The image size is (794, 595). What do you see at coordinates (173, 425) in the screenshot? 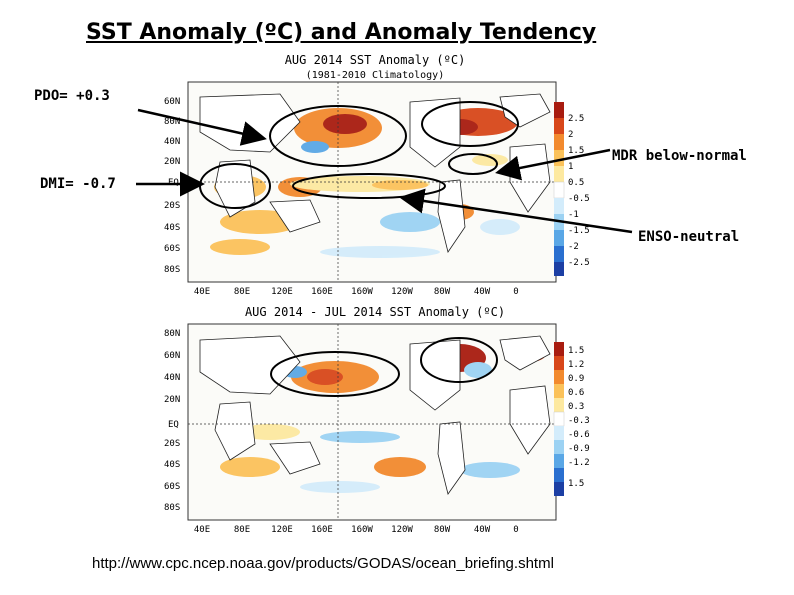
I see `lat-label: EQ` at bounding box center [173, 425].